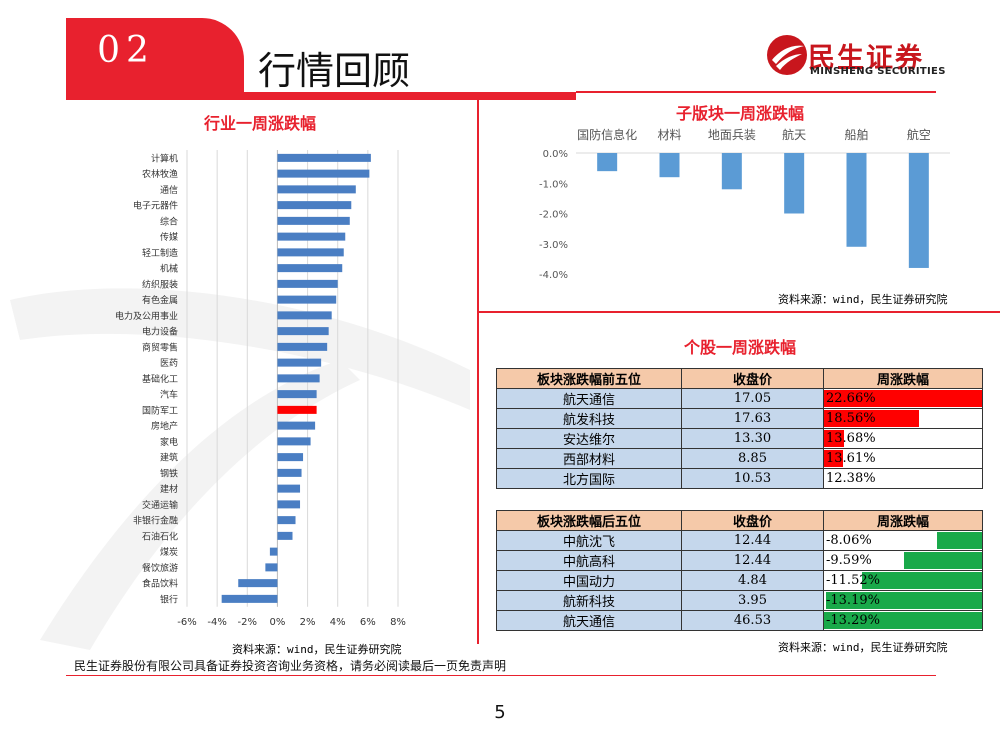 Image resolution: width=1000 pixels, height=750 pixels. I want to click on weekly-change: 12.38%, so click(903, 478).